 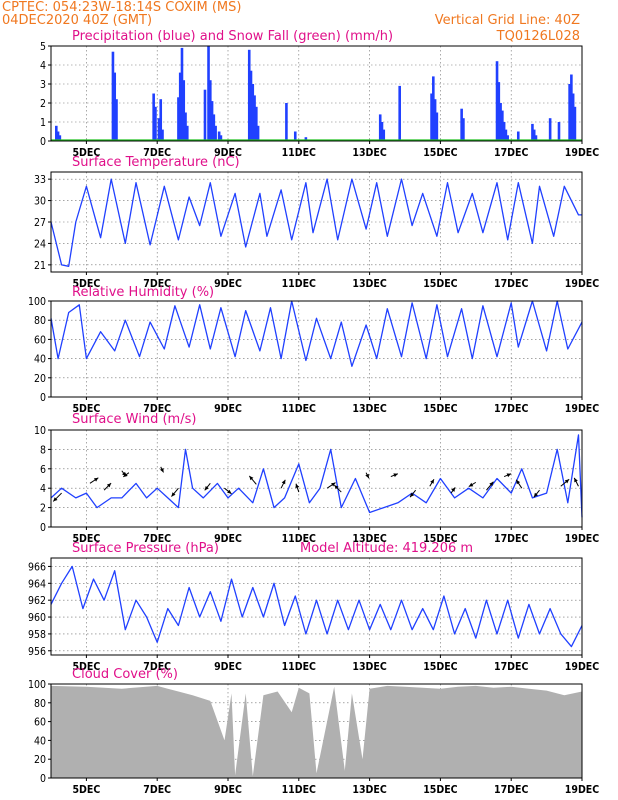 What do you see at coordinates (134, 419) in the screenshot?
I see `panel-title: Surface Wind (m/s)` at bounding box center [134, 419].